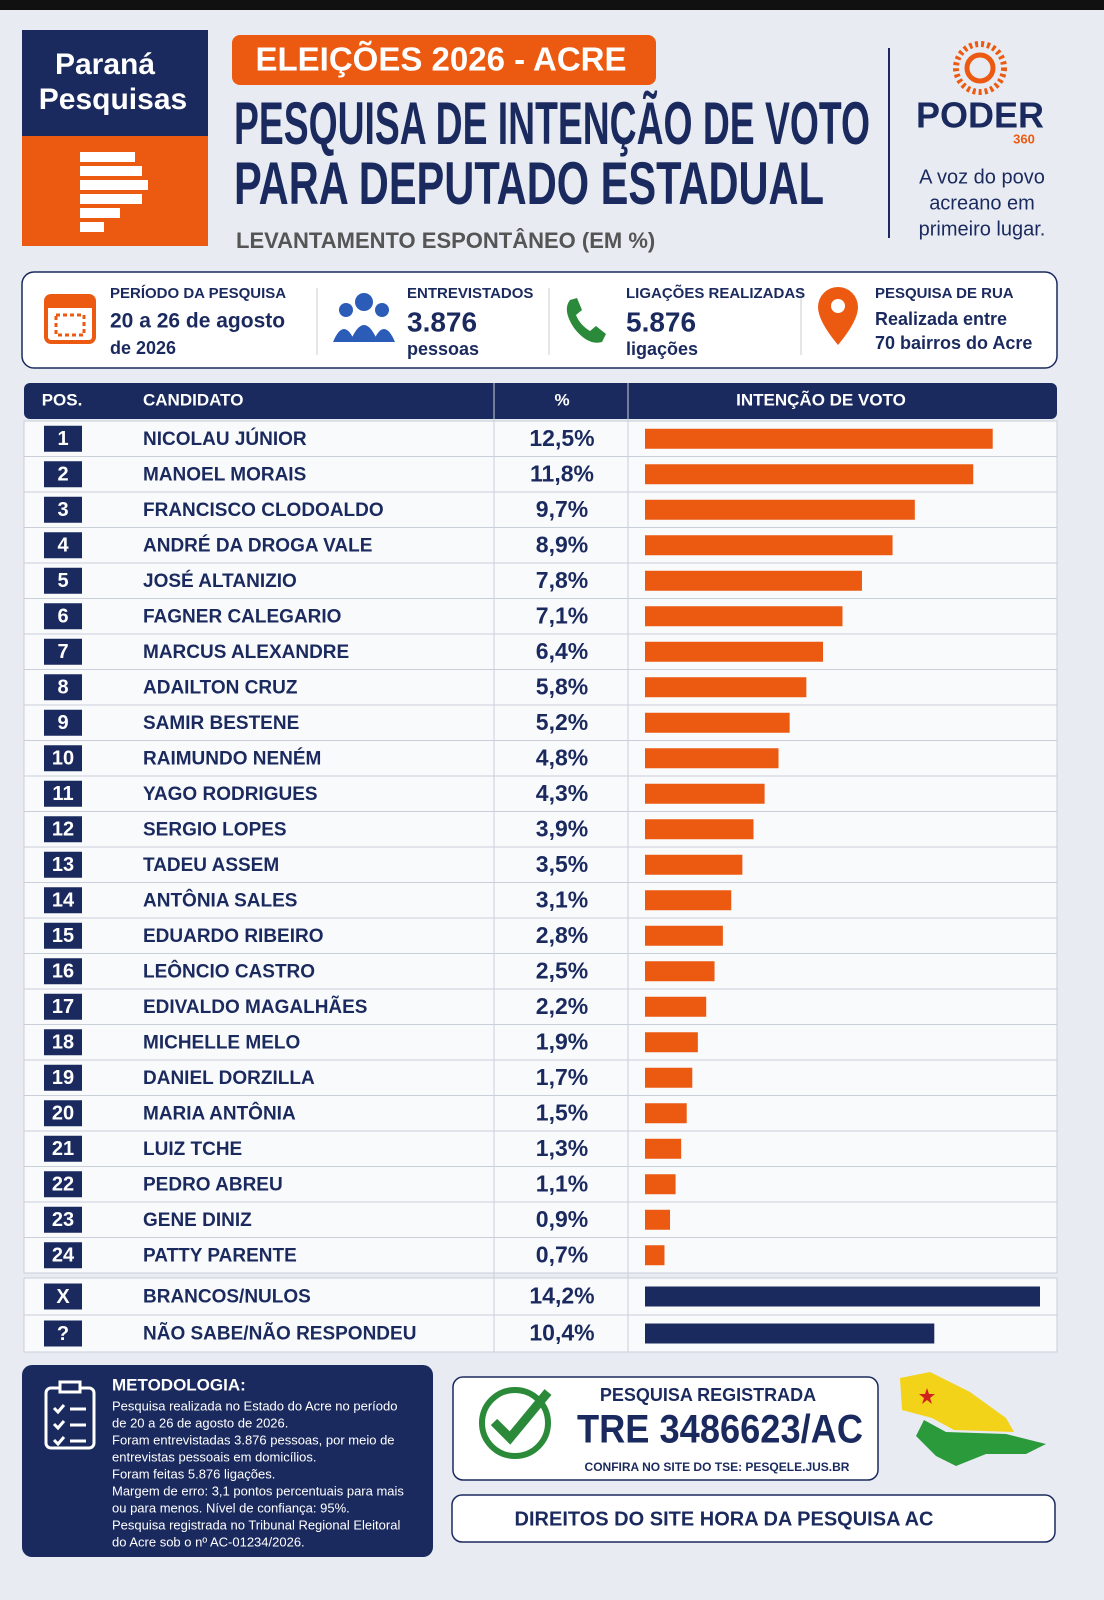 The image size is (1104, 1600). I want to click on position: ?, so click(63, 1334).